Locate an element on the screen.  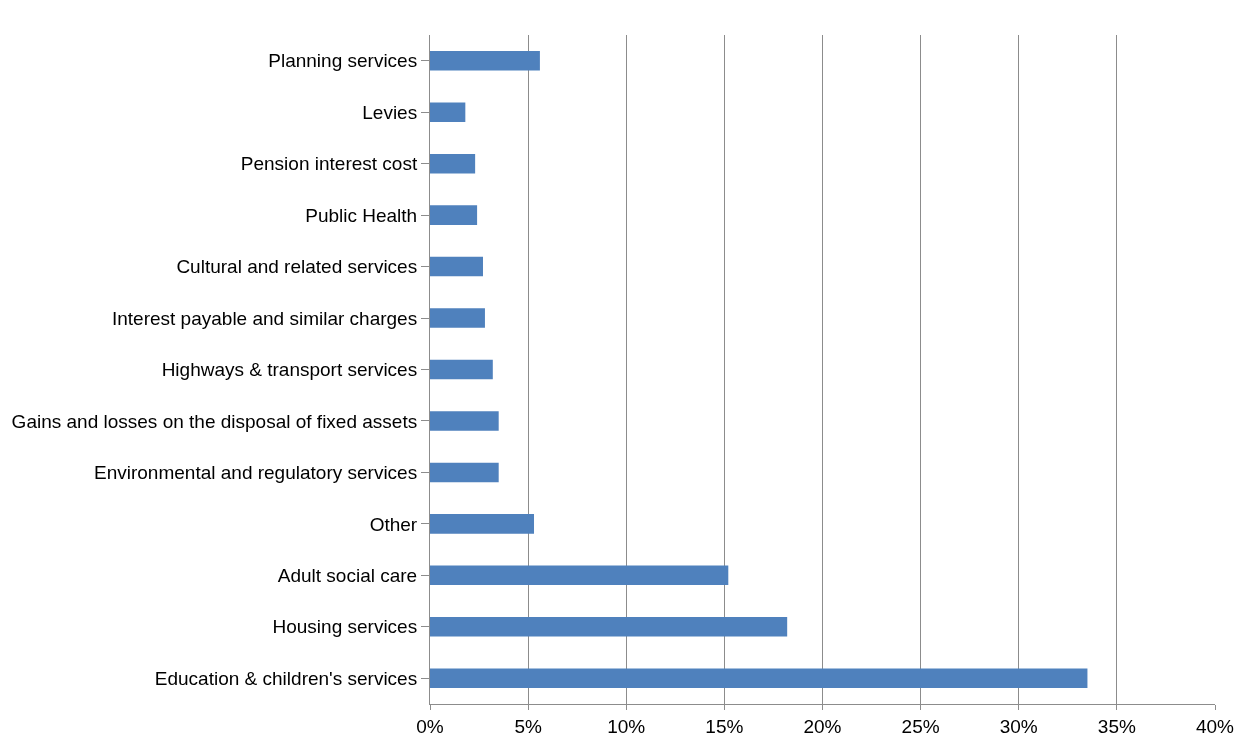
y-tick-label: Pension interest cost is located at coordinates (329, 164).